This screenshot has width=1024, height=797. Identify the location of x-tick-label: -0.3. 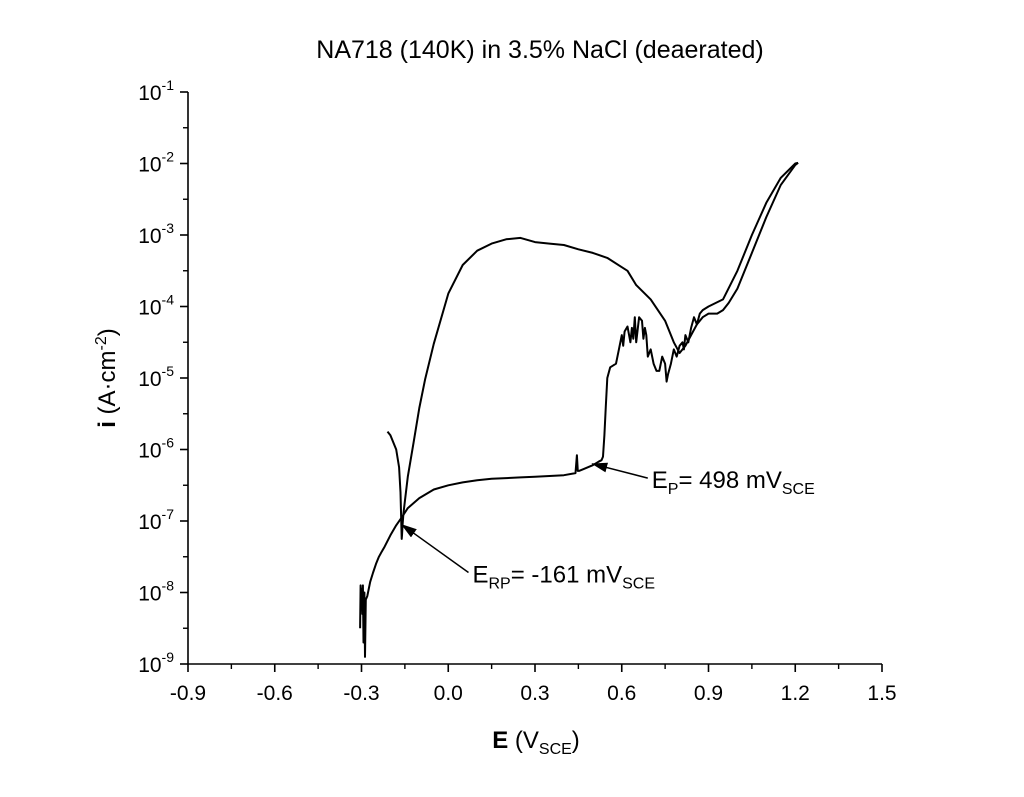
(361, 693).